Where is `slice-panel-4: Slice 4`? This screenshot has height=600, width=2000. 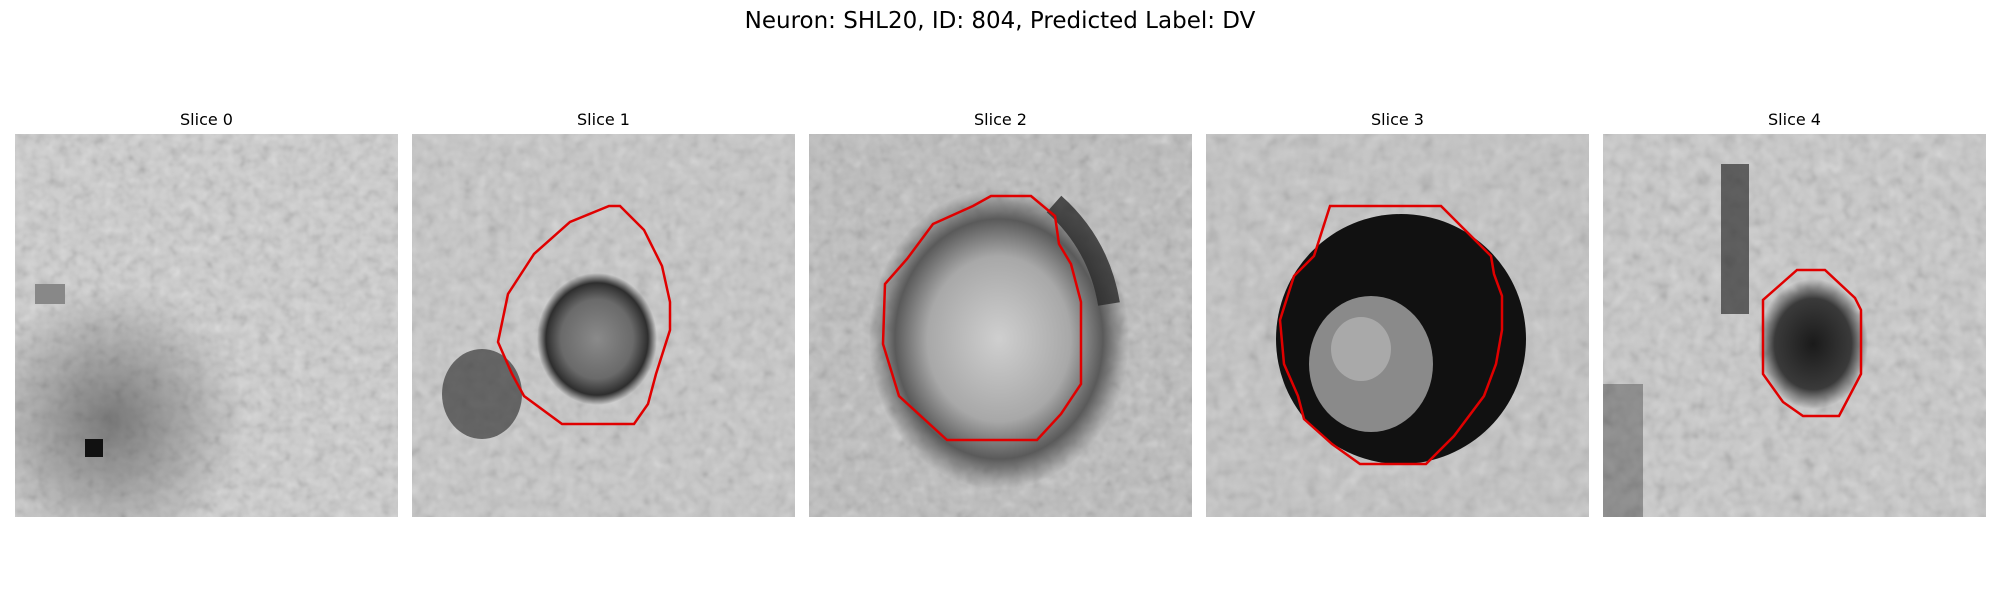 slice-panel-4: Slice 4 is located at coordinates (1794, 312).